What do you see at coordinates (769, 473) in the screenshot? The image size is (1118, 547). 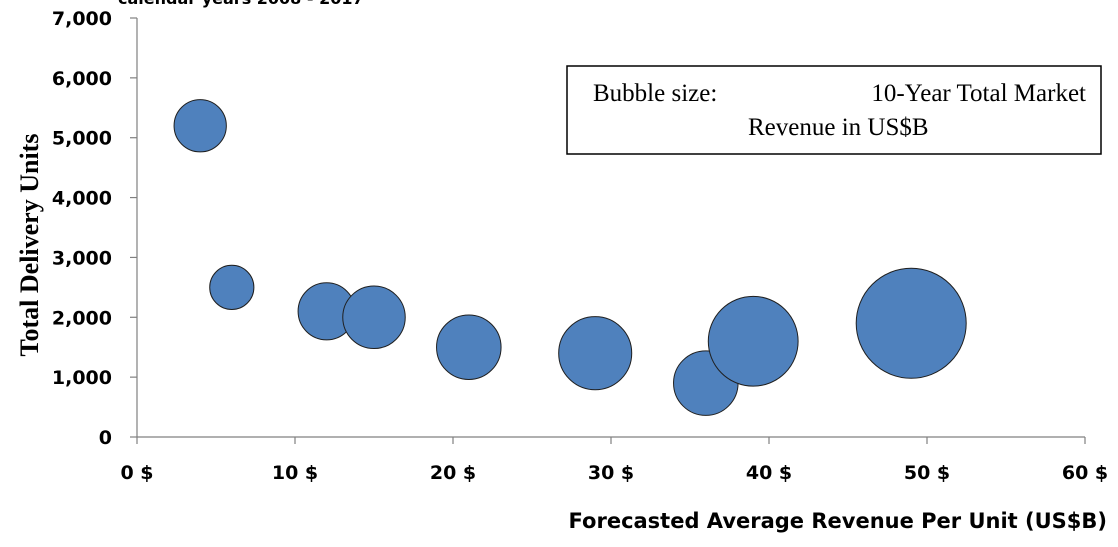 I see `x-tick-label: 40 $` at bounding box center [769, 473].